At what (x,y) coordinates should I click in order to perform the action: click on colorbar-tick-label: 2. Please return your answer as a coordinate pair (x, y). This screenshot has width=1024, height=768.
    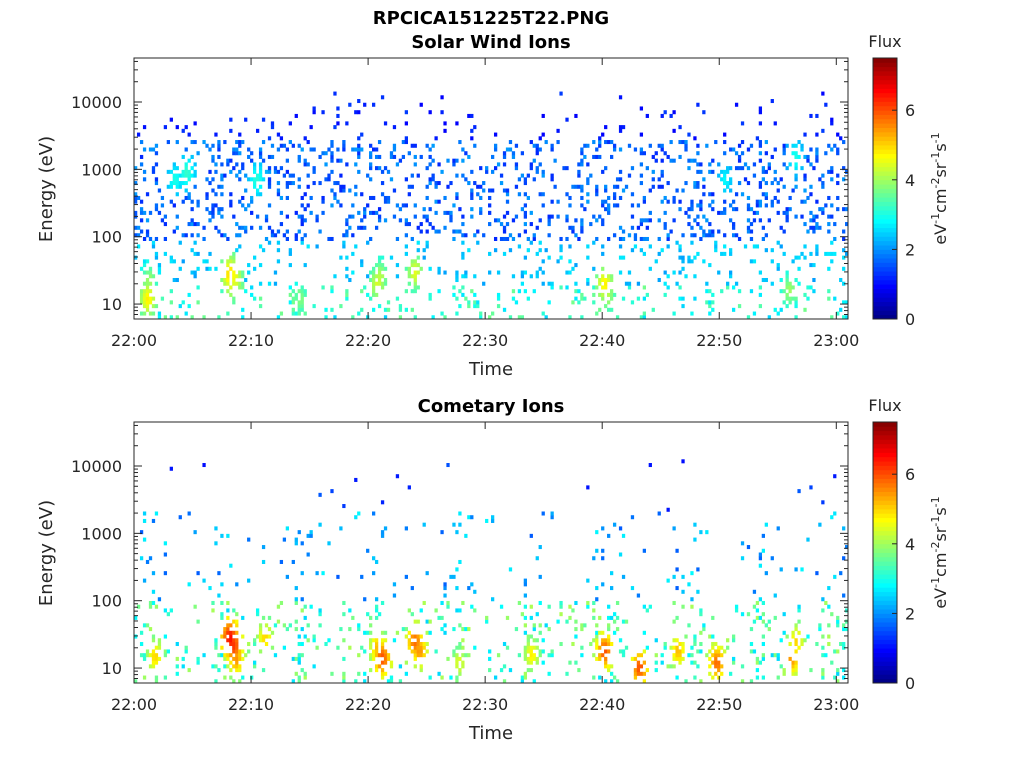
    Looking at the image, I should click on (910, 249).